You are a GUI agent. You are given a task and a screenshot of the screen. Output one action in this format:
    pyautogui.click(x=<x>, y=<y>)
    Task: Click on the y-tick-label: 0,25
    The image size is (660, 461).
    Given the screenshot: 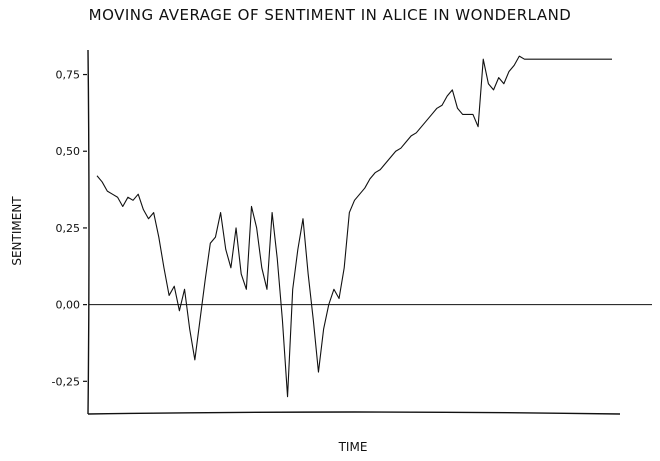 What is the action you would take?
    pyautogui.click(x=68, y=228)
    